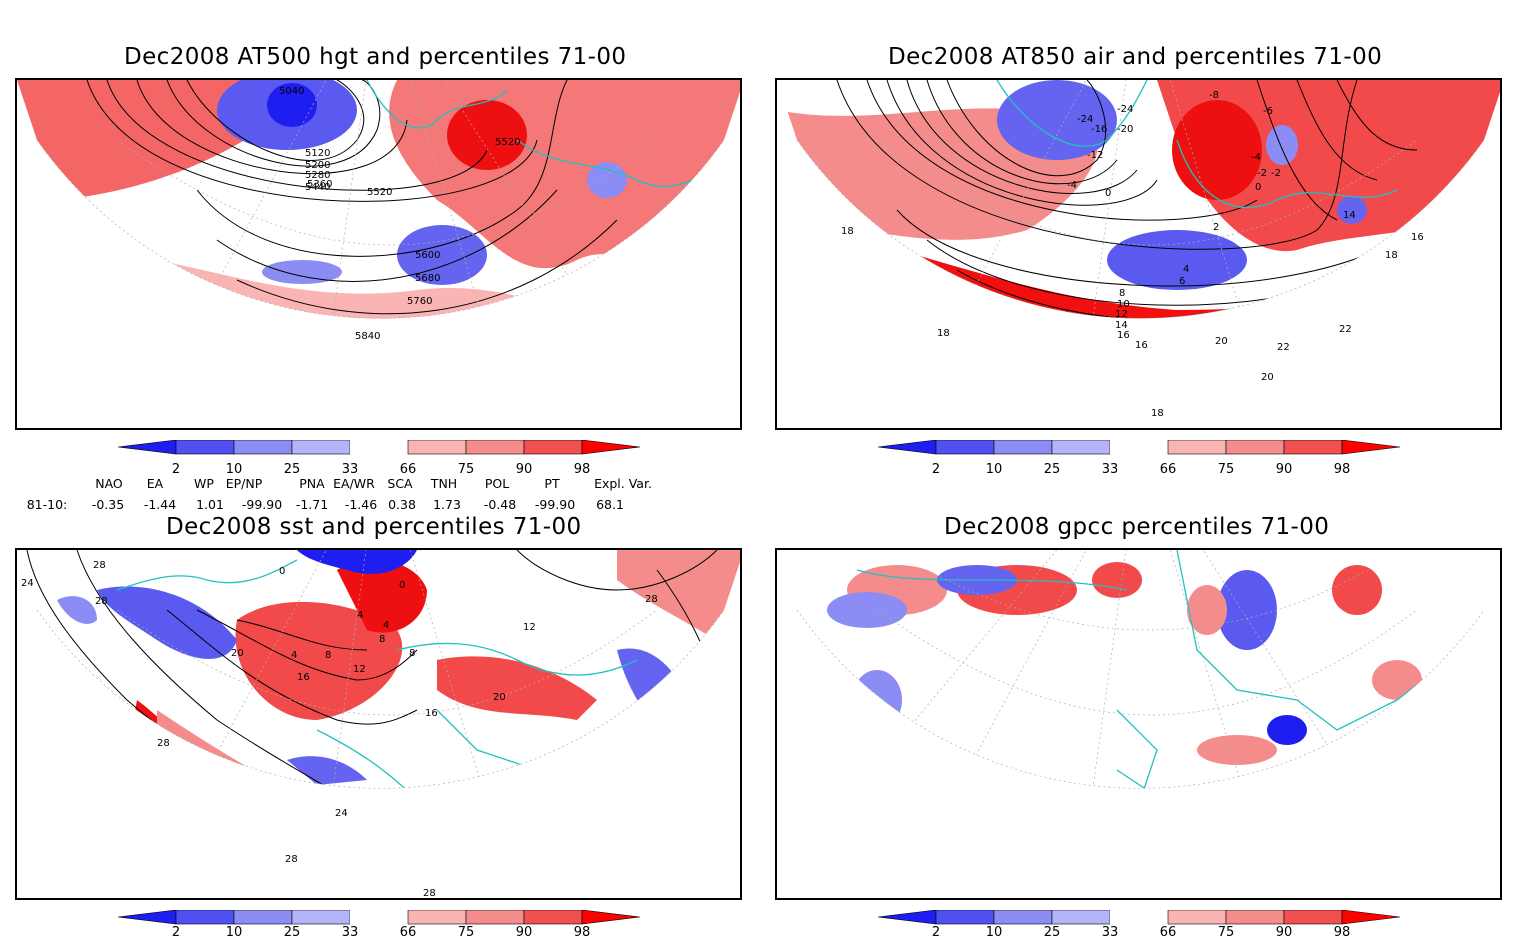 Image resolution: width=1520 pixels, height=950 pixels. Describe the element at coordinates (419, 301) in the screenshot. I see `contour-label: 5760` at that location.